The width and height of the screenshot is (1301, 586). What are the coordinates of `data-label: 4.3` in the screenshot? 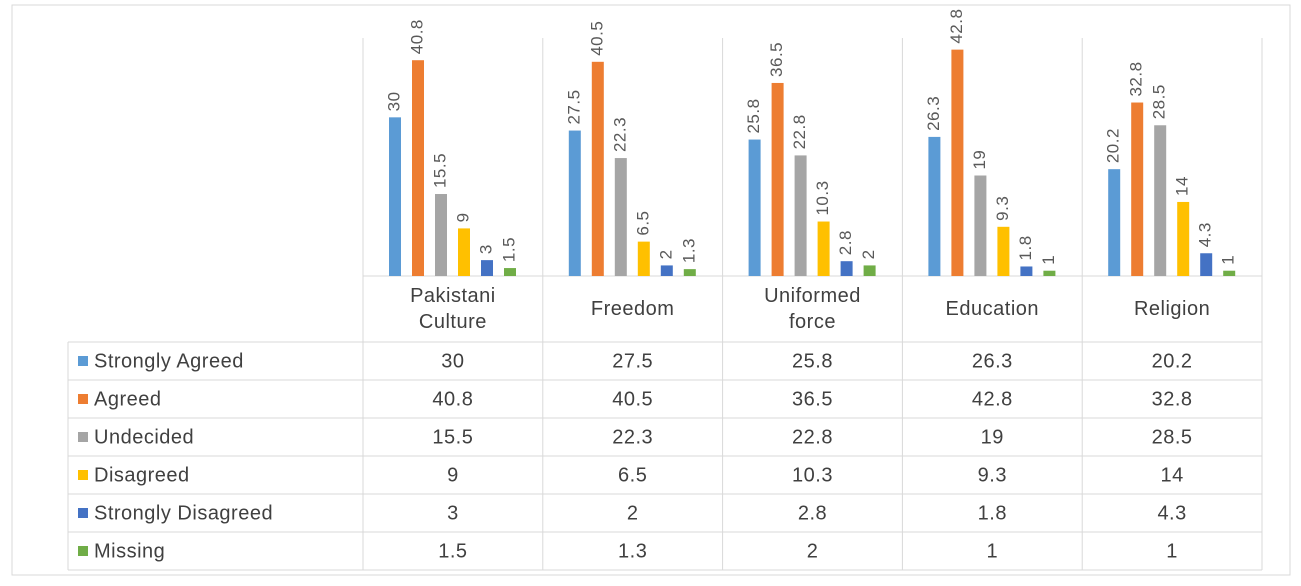 It's located at (1205, 234).